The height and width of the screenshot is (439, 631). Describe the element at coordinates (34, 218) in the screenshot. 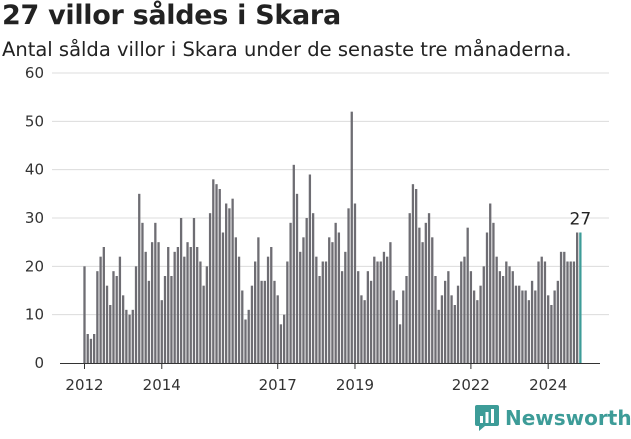

I see `y-tick-label: 30` at that location.